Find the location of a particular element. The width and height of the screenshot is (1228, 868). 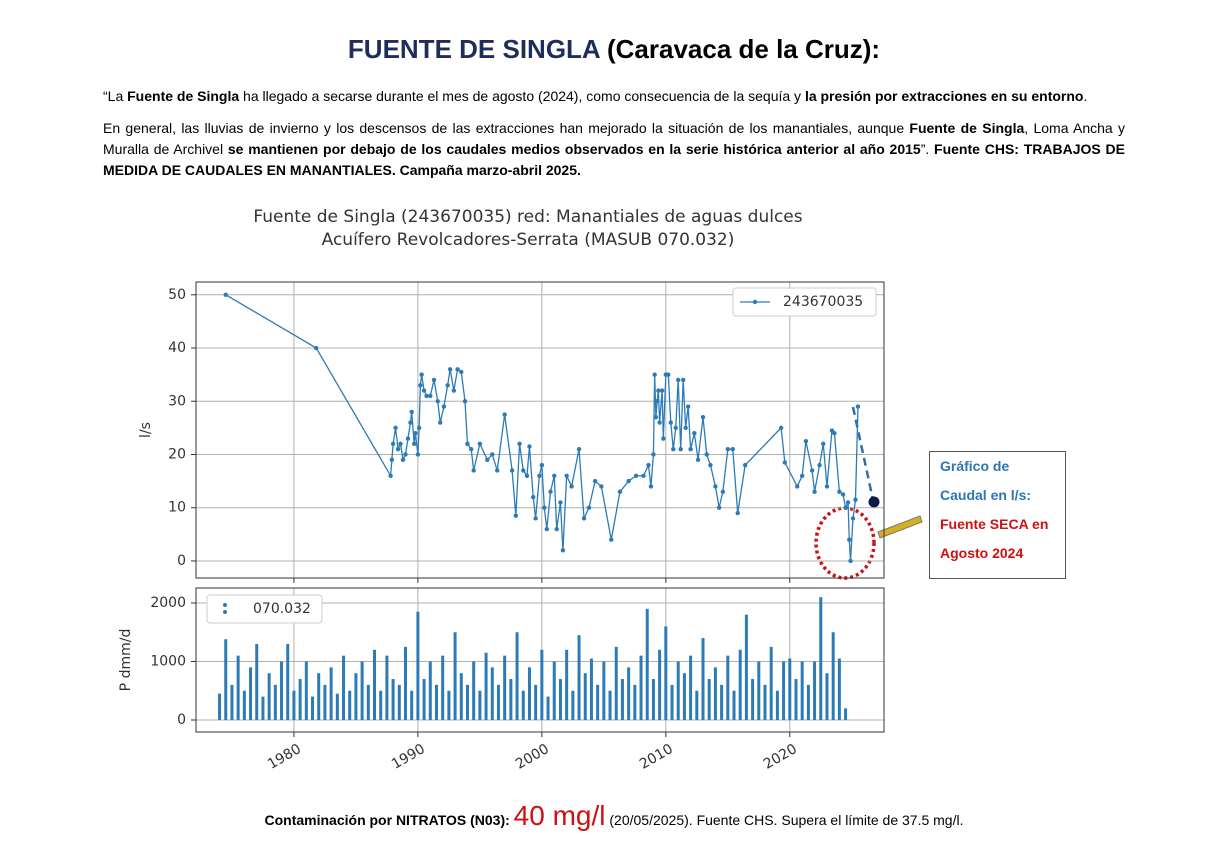

legend-swatch is located at coordinates (755, 302).